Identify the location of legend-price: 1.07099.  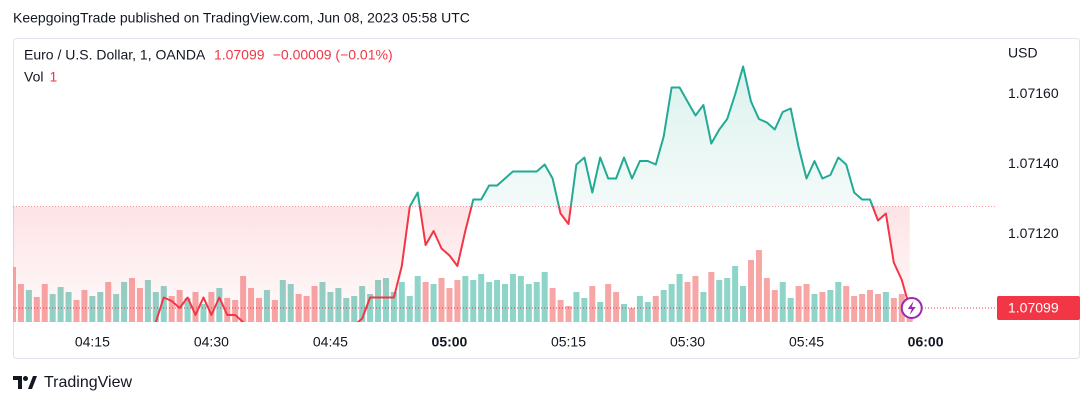
(239, 55).